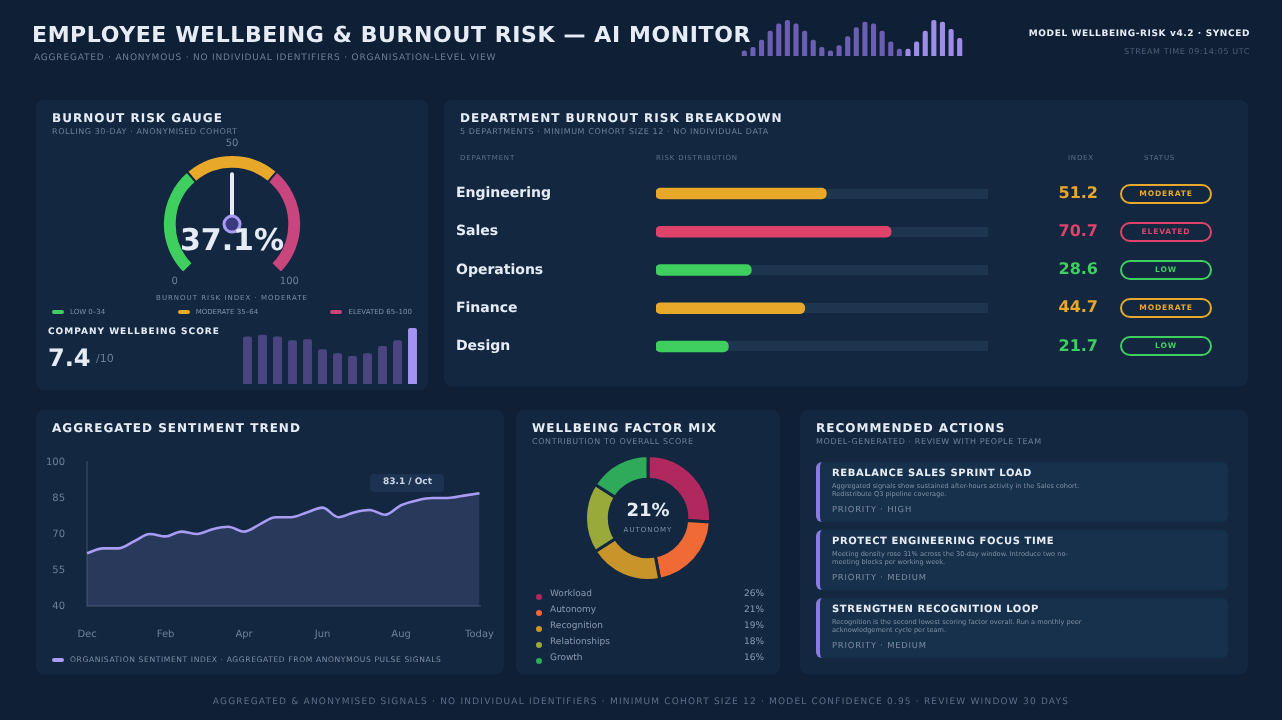 Image resolution: width=1282 pixels, height=720 pixels. I want to click on data-label: 44.7, so click(1078, 307).